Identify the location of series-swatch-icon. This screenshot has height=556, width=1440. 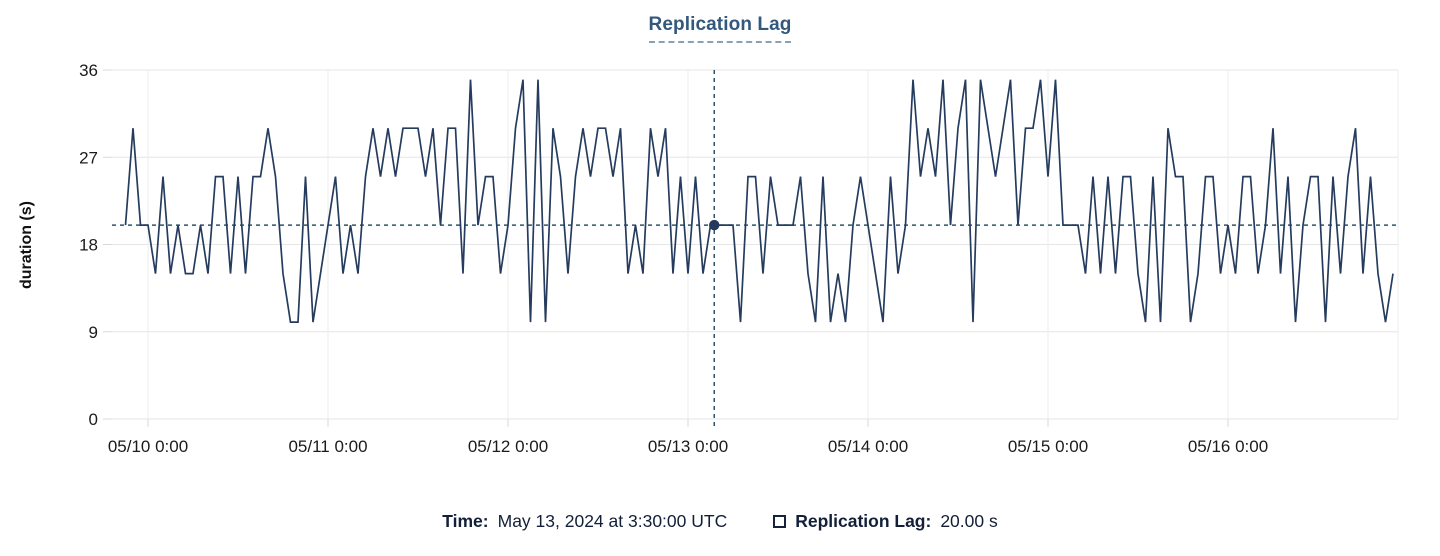
(780, 521).